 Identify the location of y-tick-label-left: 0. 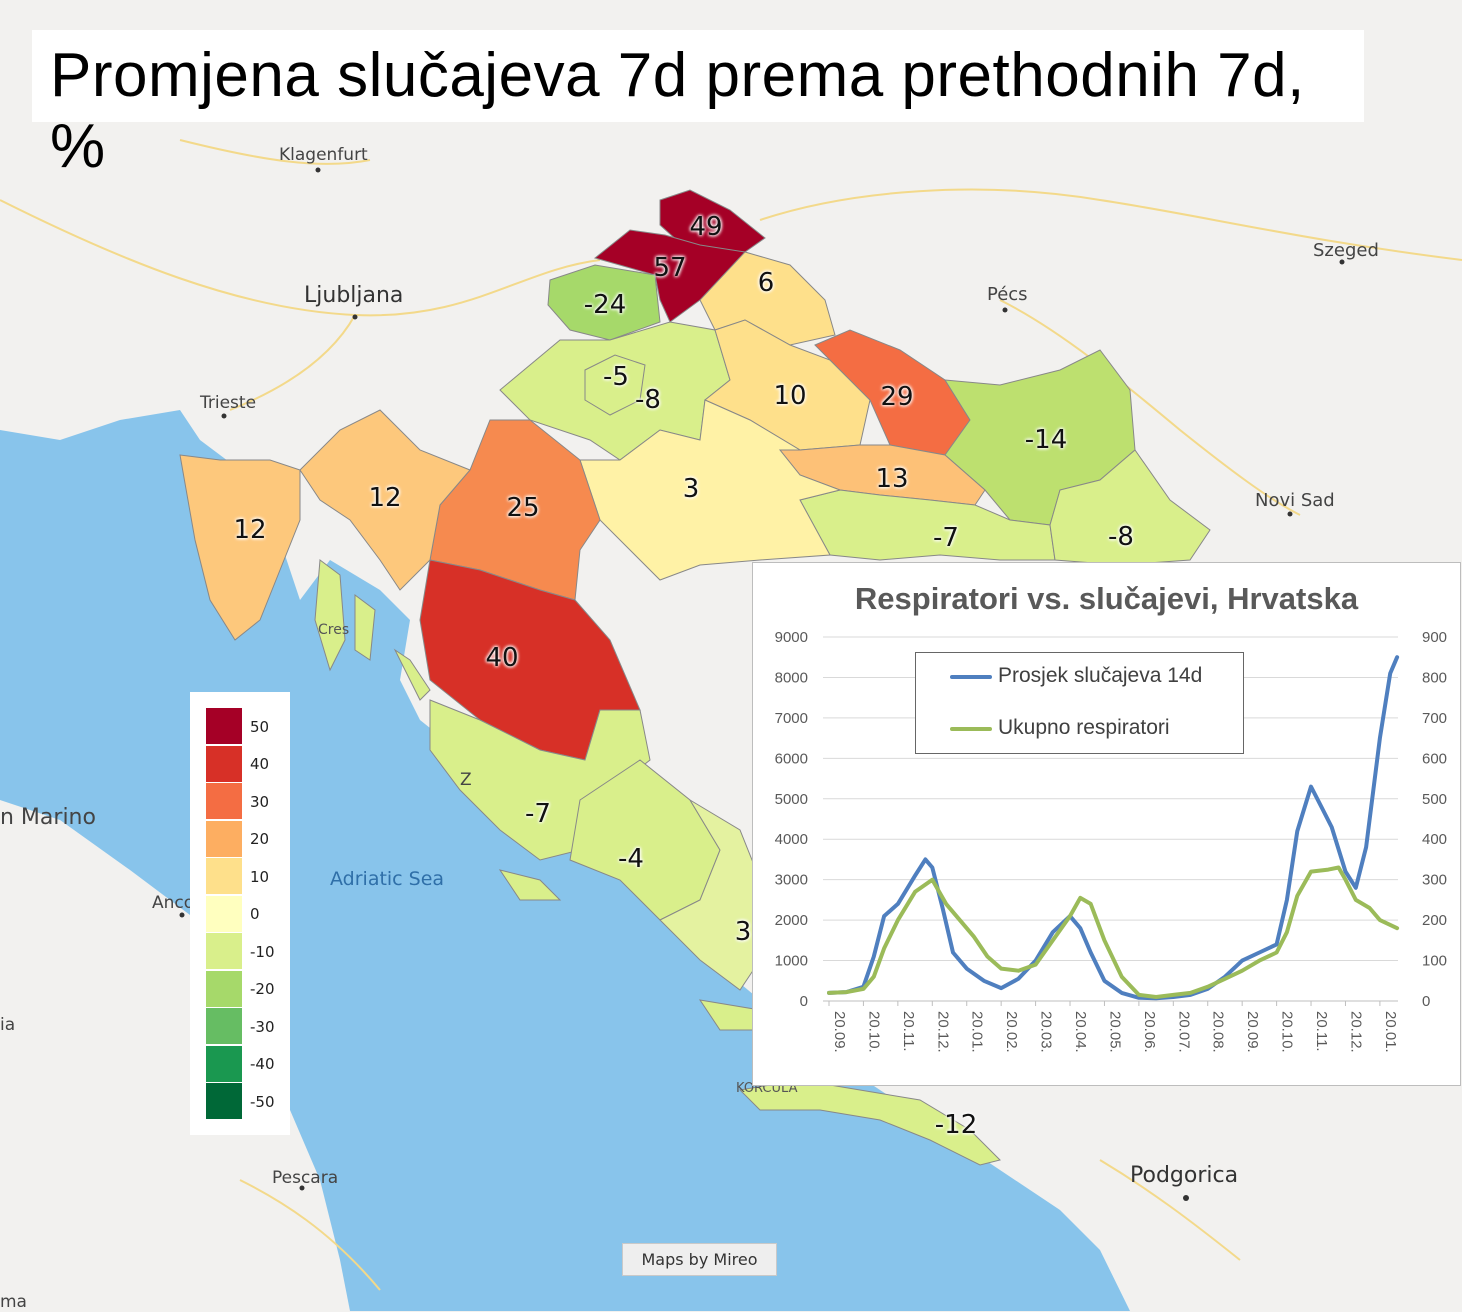
(804, 1001).